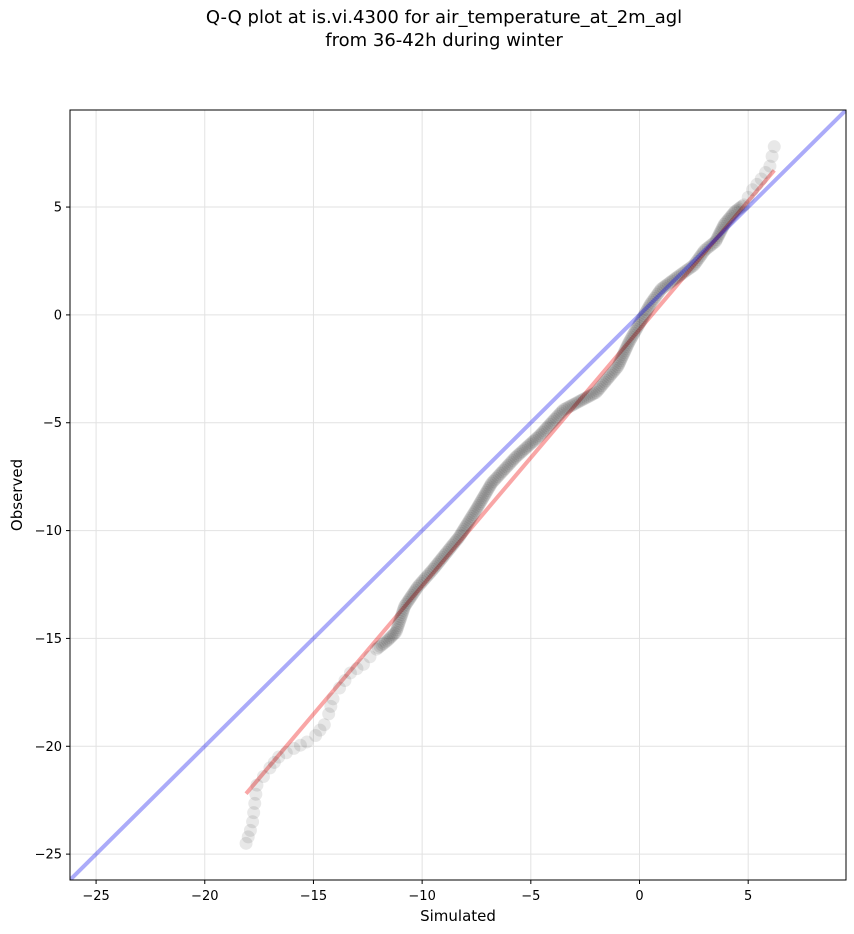 This screenshot has height=934, width=854. I want to click on x-tick-label: 5, so click(748, 896).